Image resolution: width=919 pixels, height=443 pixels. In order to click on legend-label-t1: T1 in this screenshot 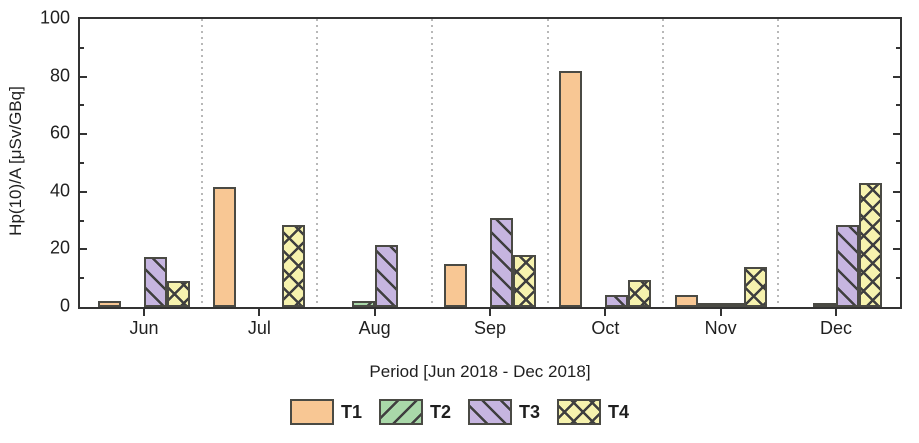, I will do `click(351, 411)`.